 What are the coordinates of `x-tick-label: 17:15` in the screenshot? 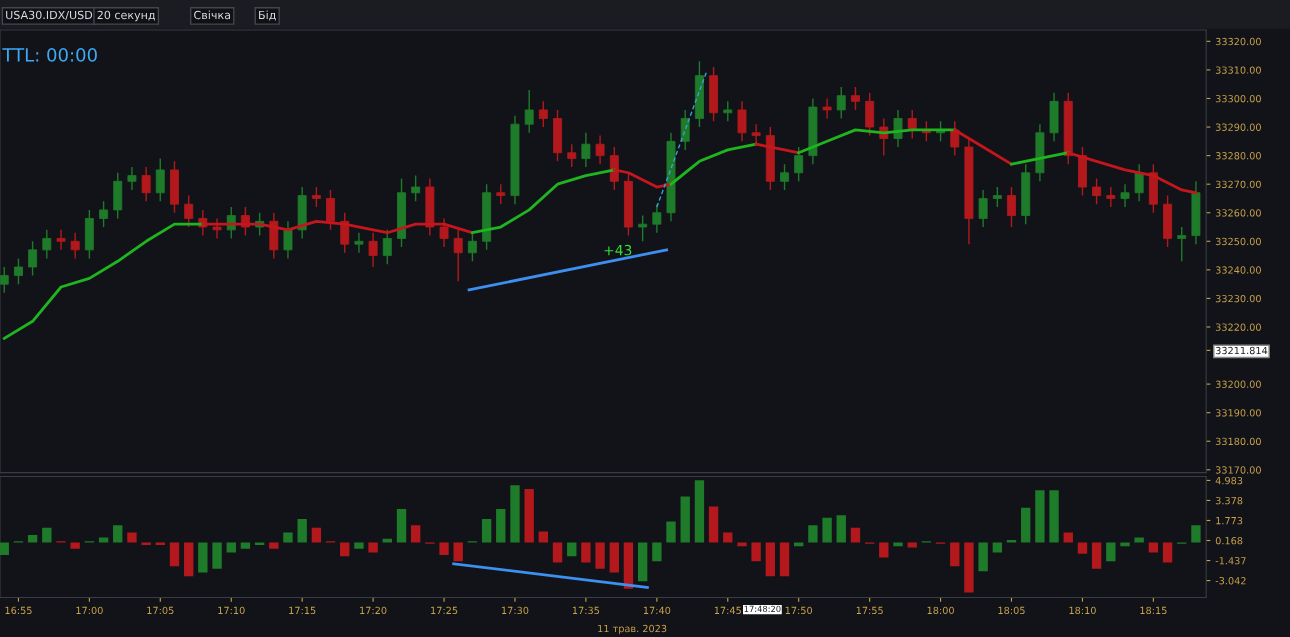 It's located at (302, 610).